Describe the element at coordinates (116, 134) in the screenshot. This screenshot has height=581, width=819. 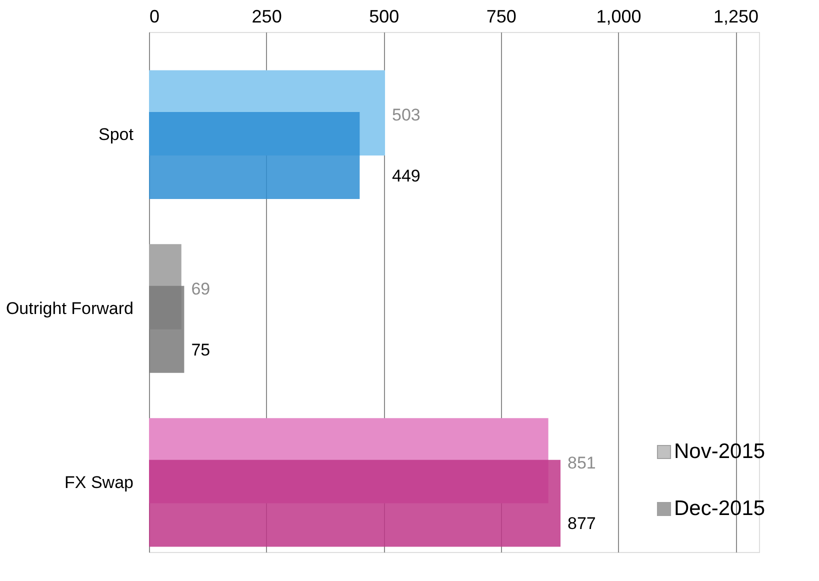
I see `y-tick-label: Spot` at that location.